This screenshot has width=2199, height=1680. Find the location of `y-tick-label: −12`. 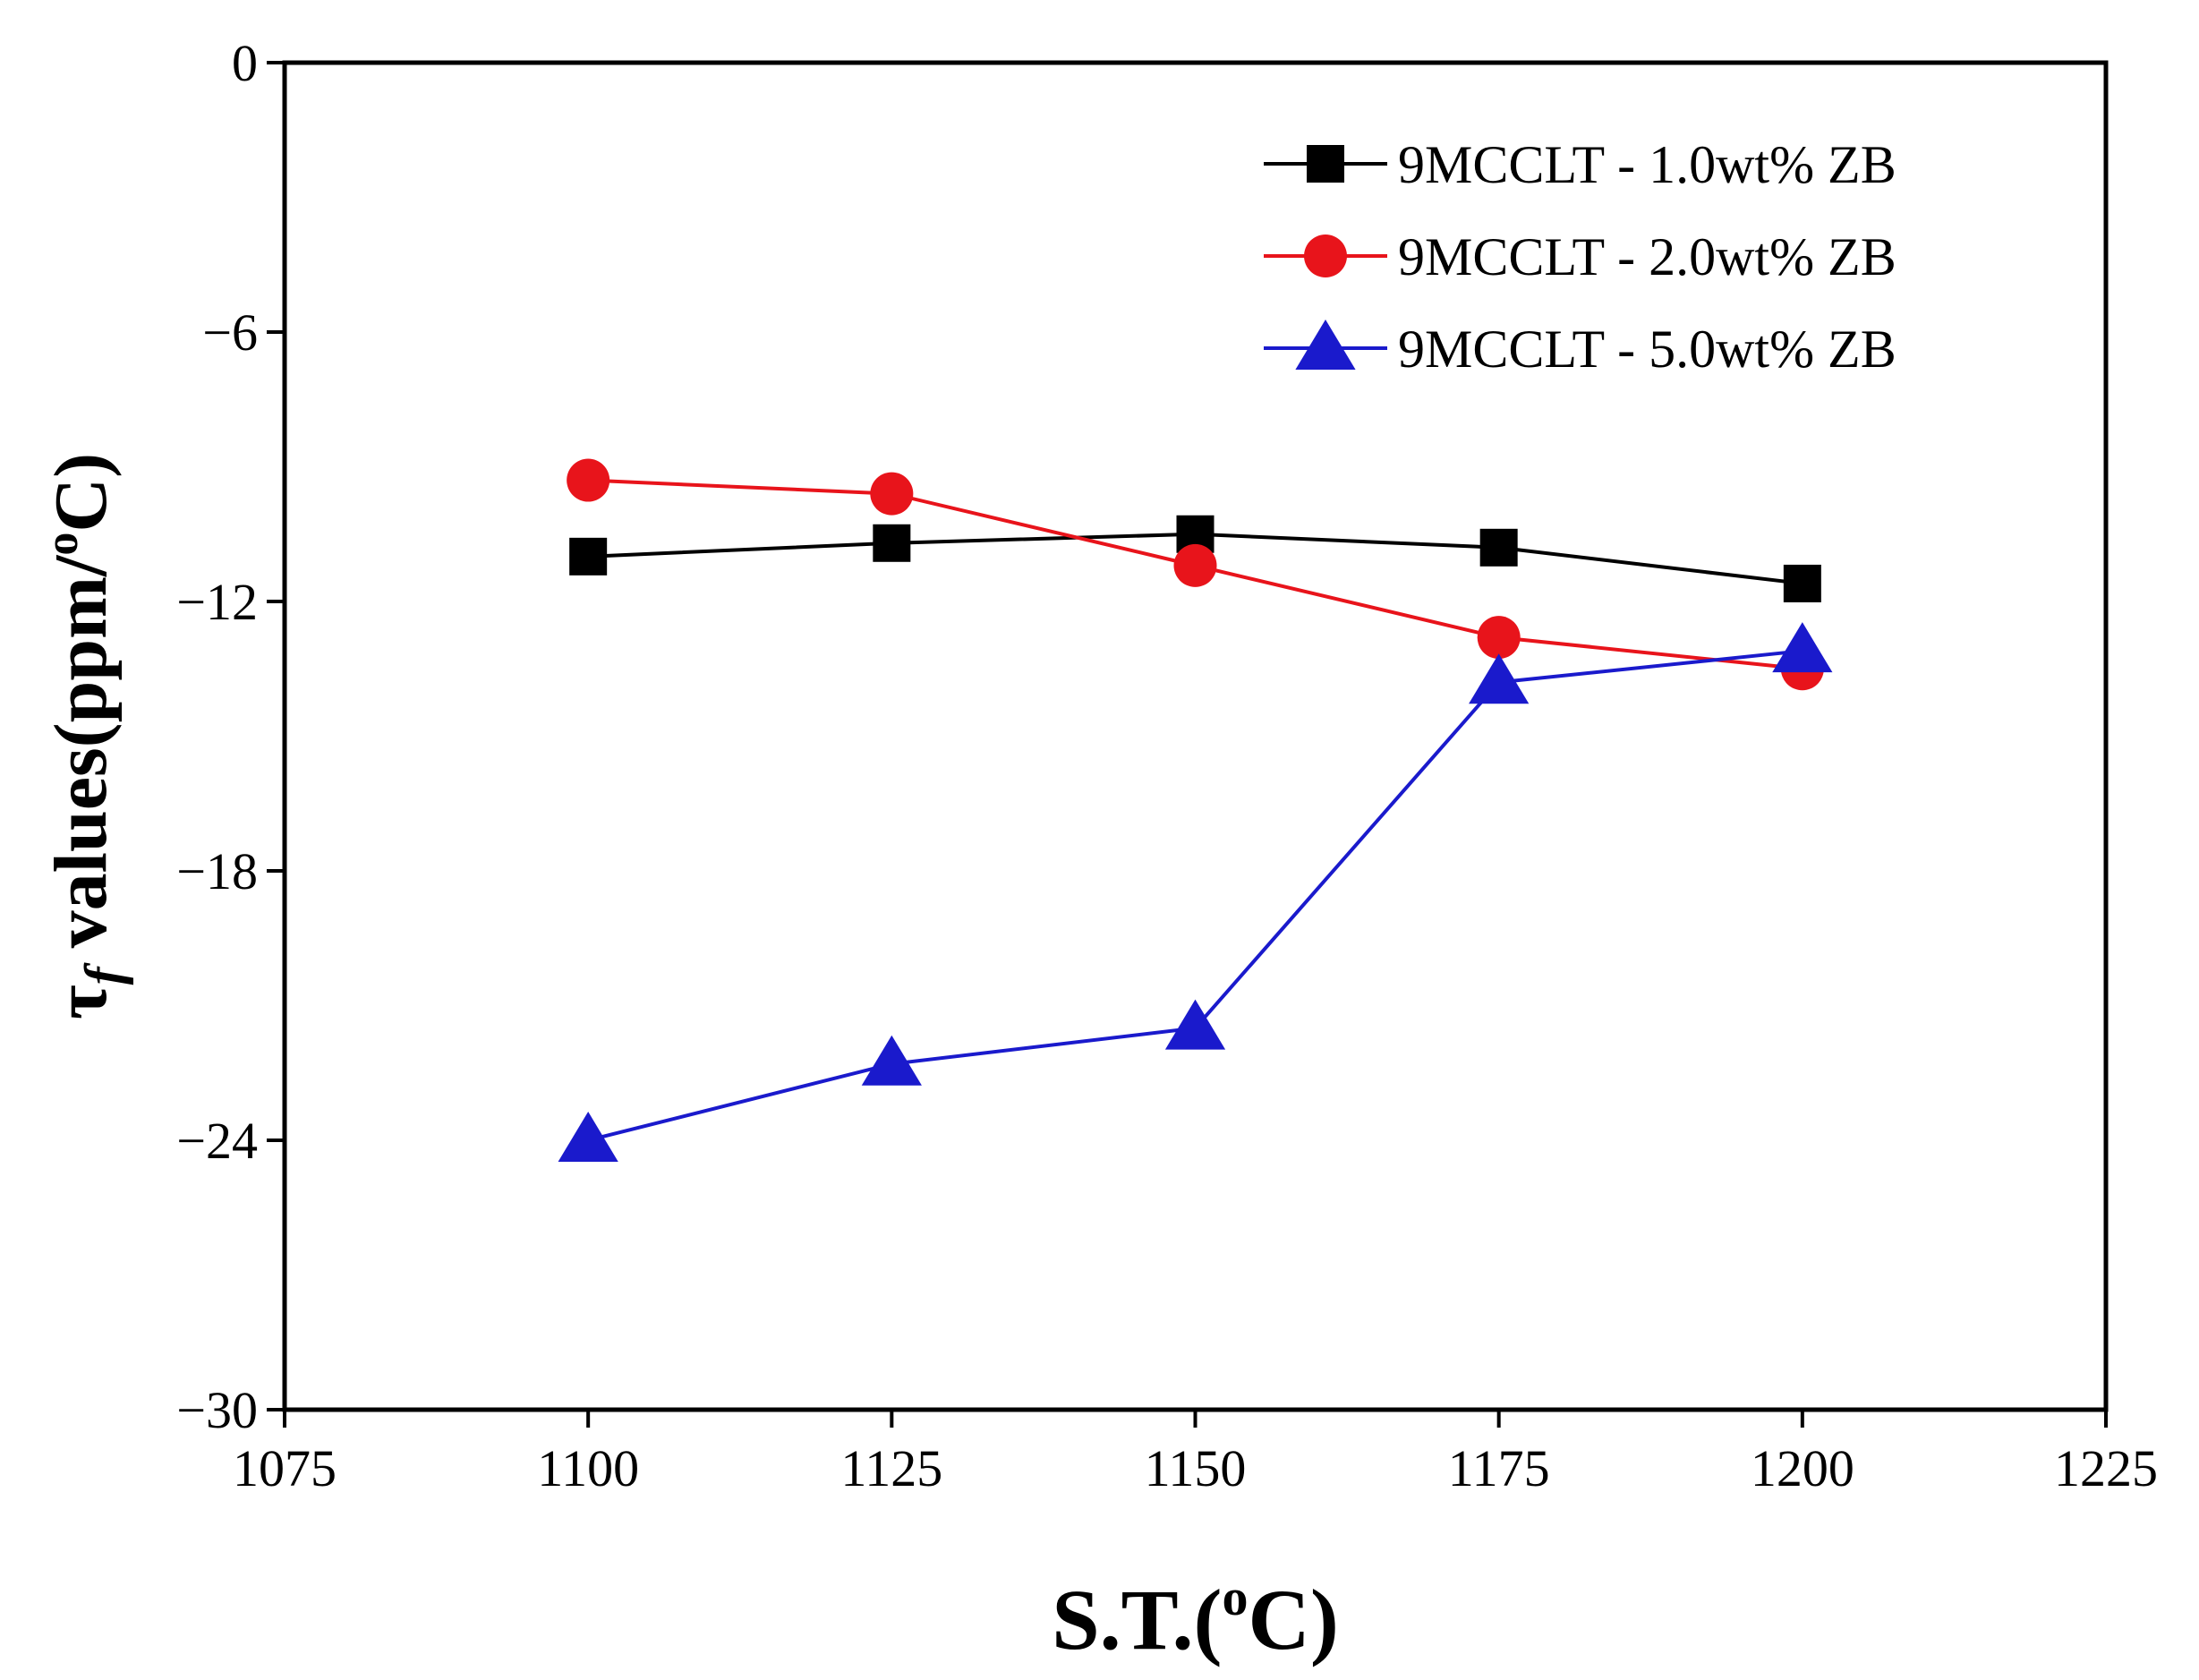

y-tick-label: −12 is located at coordinates (217, 602).